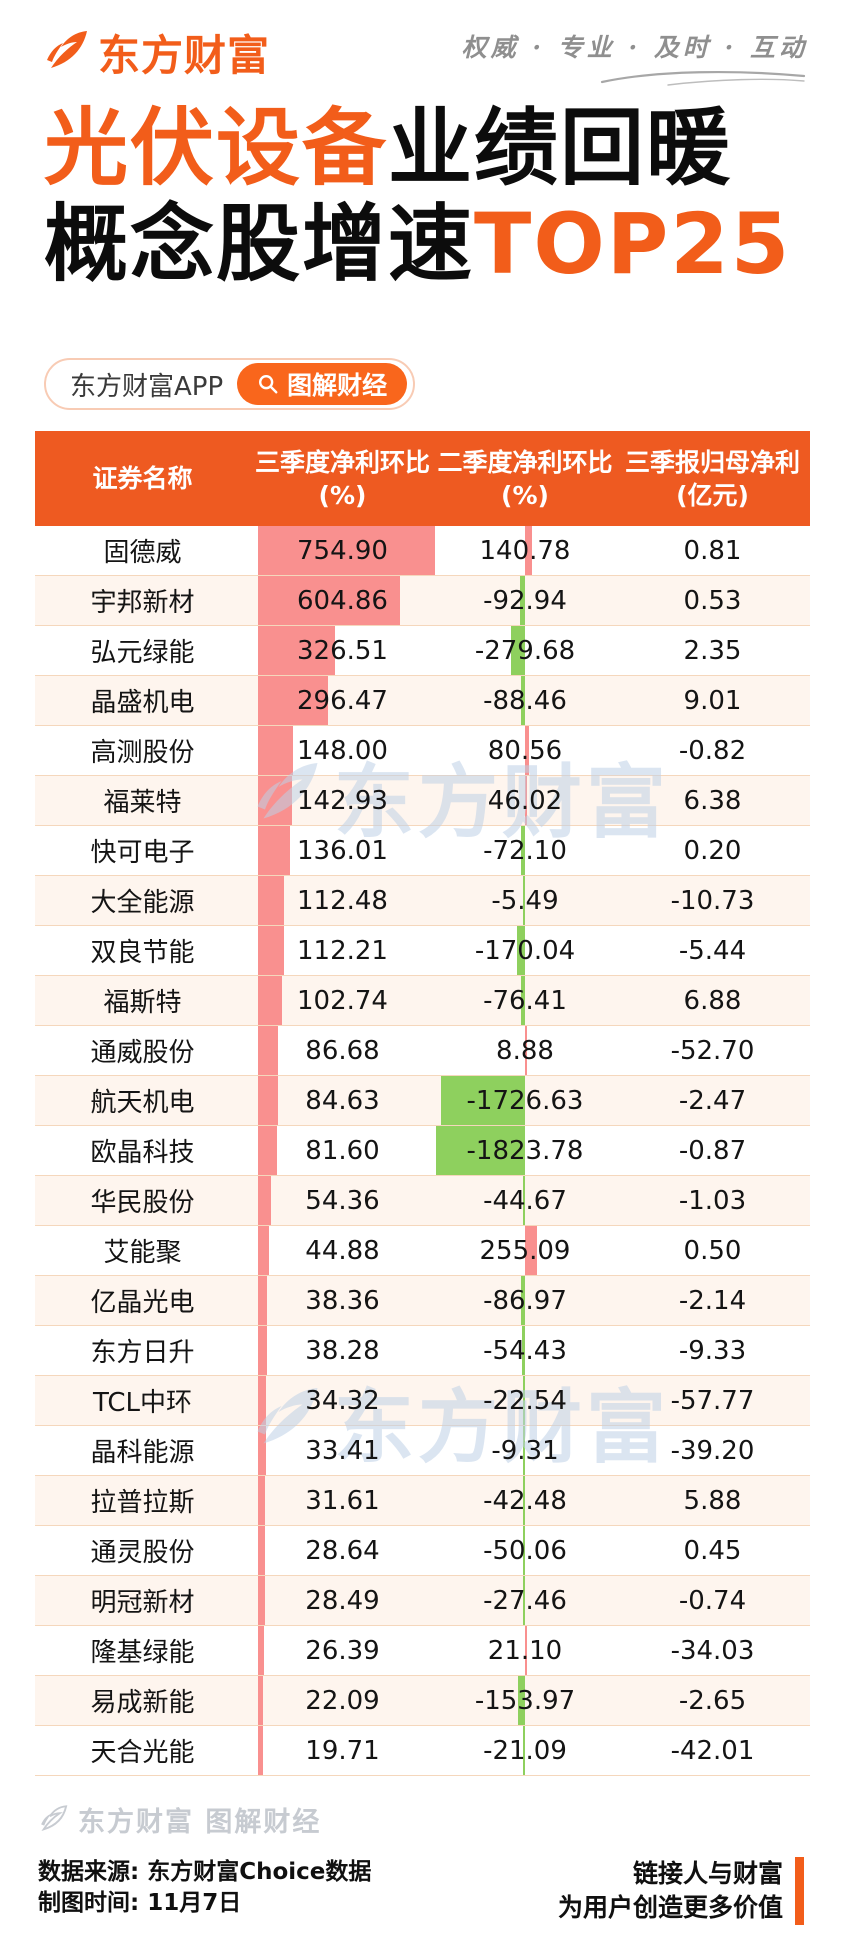 This screenshot has width=844, height=1940. I want to click on table-row: 通威股份 86.68 8.88 -52.70, so click(422, 1051).